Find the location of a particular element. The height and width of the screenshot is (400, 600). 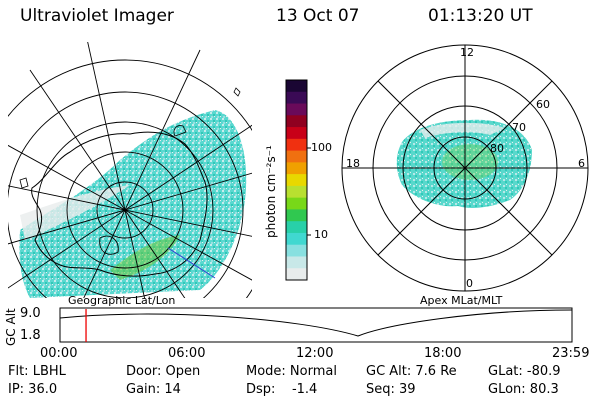

mode-readout: Mode: Normal is located at coordinates (291, 371).